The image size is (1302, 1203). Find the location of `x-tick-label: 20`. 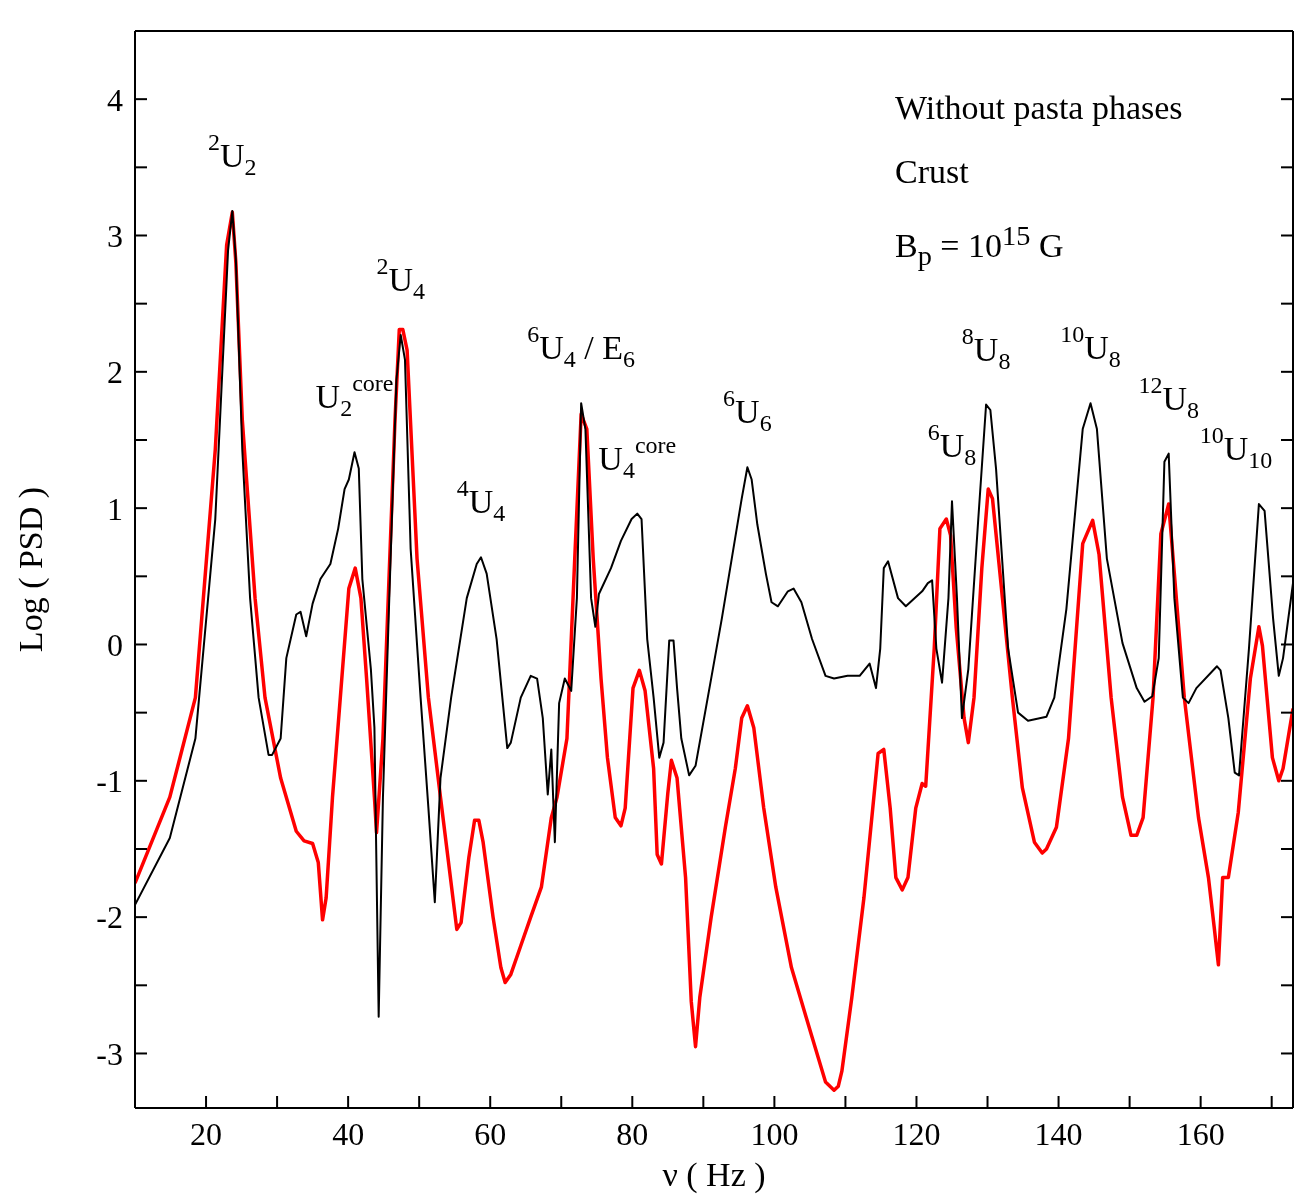

x-tick-label: 20 is located at coordinates (206, 1133).